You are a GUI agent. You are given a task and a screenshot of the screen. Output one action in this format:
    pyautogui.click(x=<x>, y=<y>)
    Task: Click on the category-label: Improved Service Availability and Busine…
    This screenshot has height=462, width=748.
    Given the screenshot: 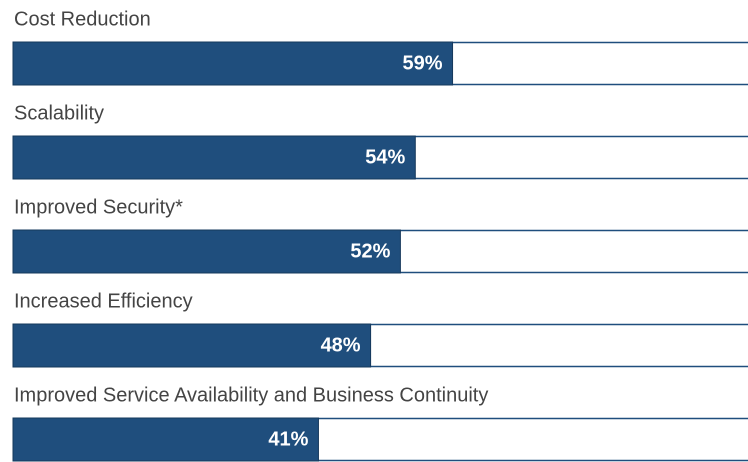 What is the action you would take?
    pyautogui.click(x=251, y=395)
    